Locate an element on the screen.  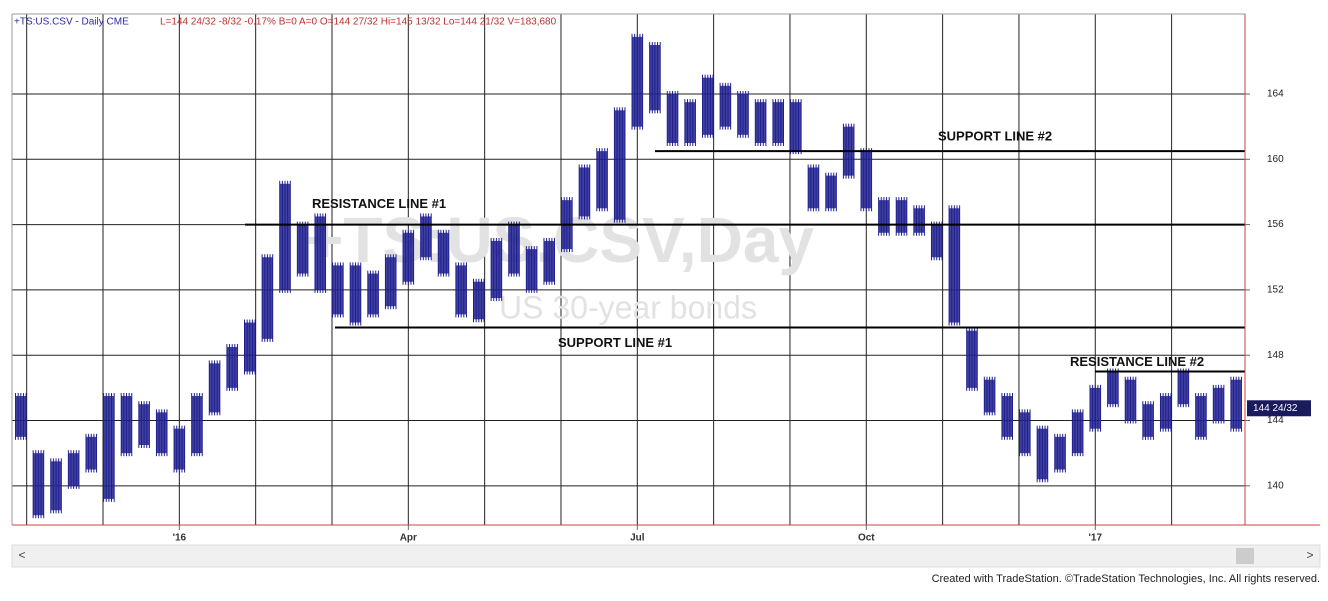
annotation-label: SUPPORT LINE #2 is located at coordinates (995, 136).